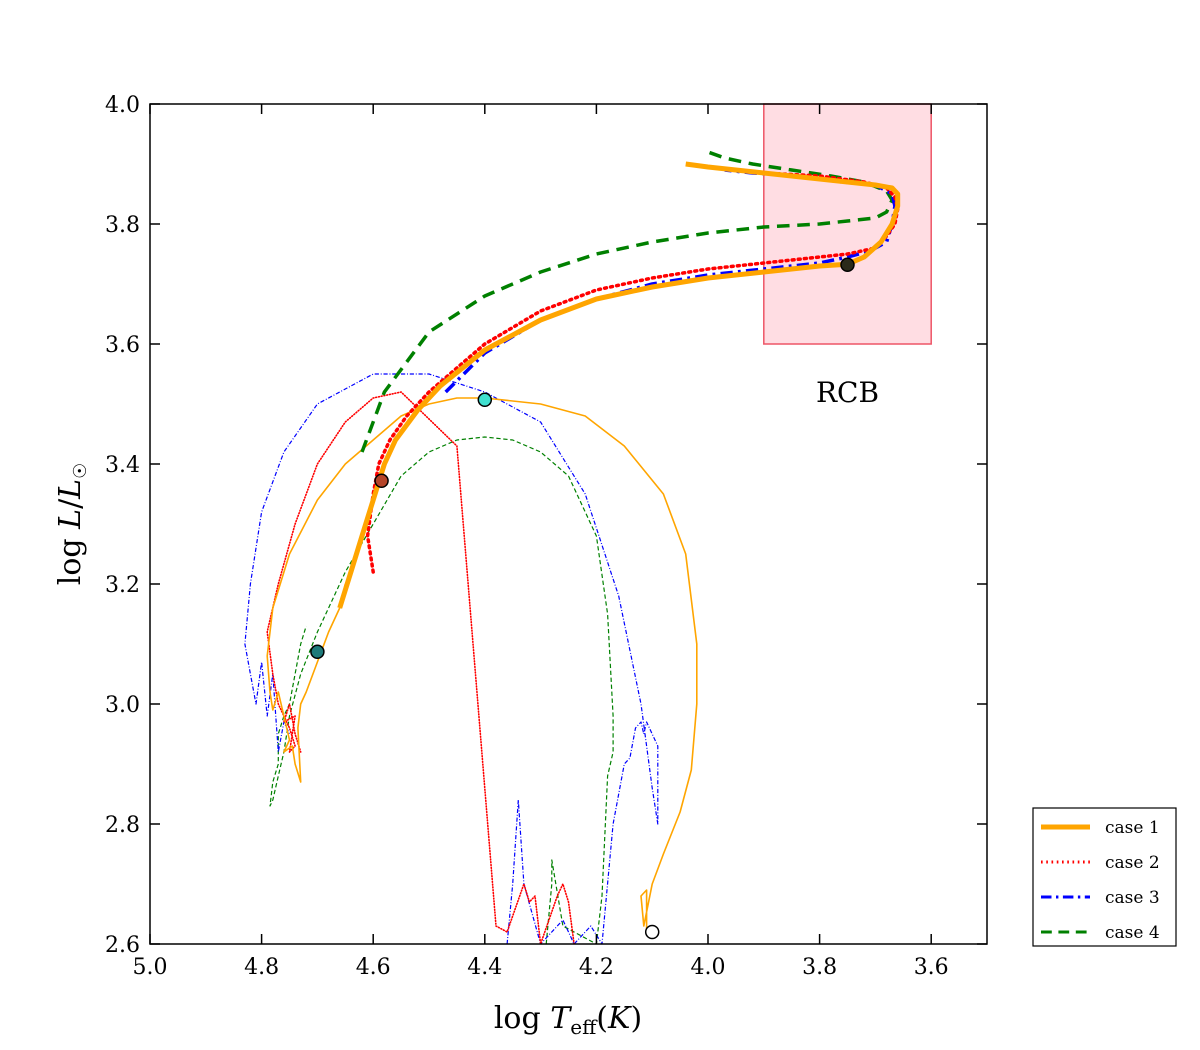  I want to click on series-case-2-early, so click(420, 667).